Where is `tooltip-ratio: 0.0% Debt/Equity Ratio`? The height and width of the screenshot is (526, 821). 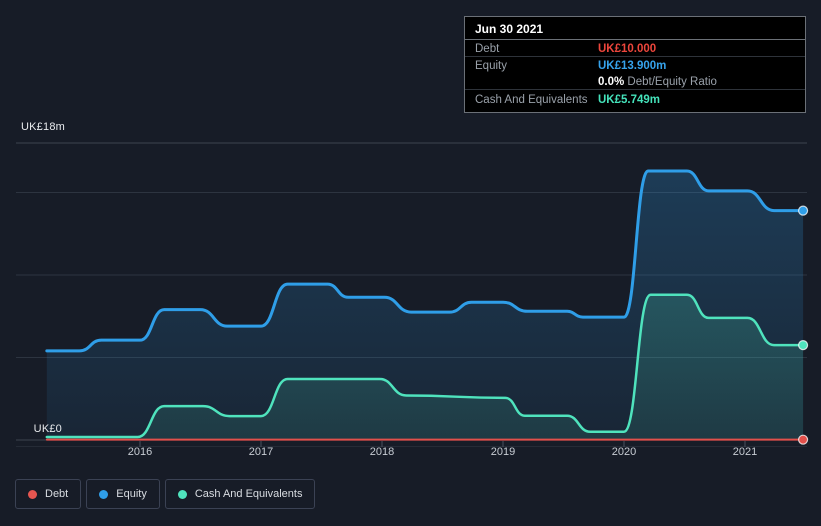 tooltip-ratio: 0.0% Debt/Equity Ratio is located at coordinates (657, 82).